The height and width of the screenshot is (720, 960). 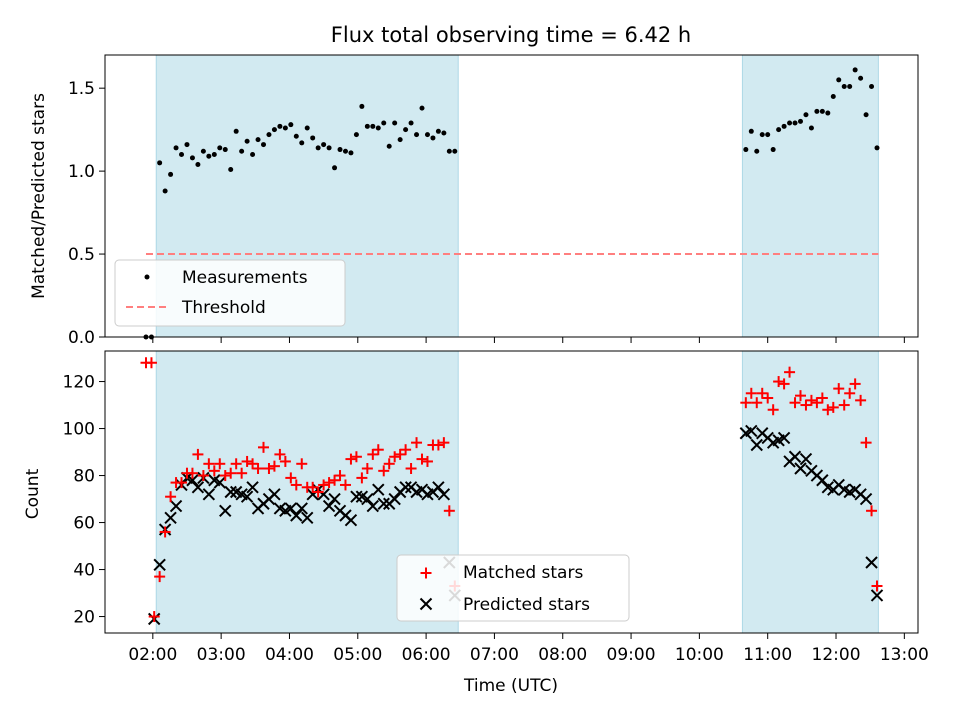 What do you see at coordinates (84, 524) in the screenshot?
I see `y-tick-label: 60` at bounding box center [84, 524].